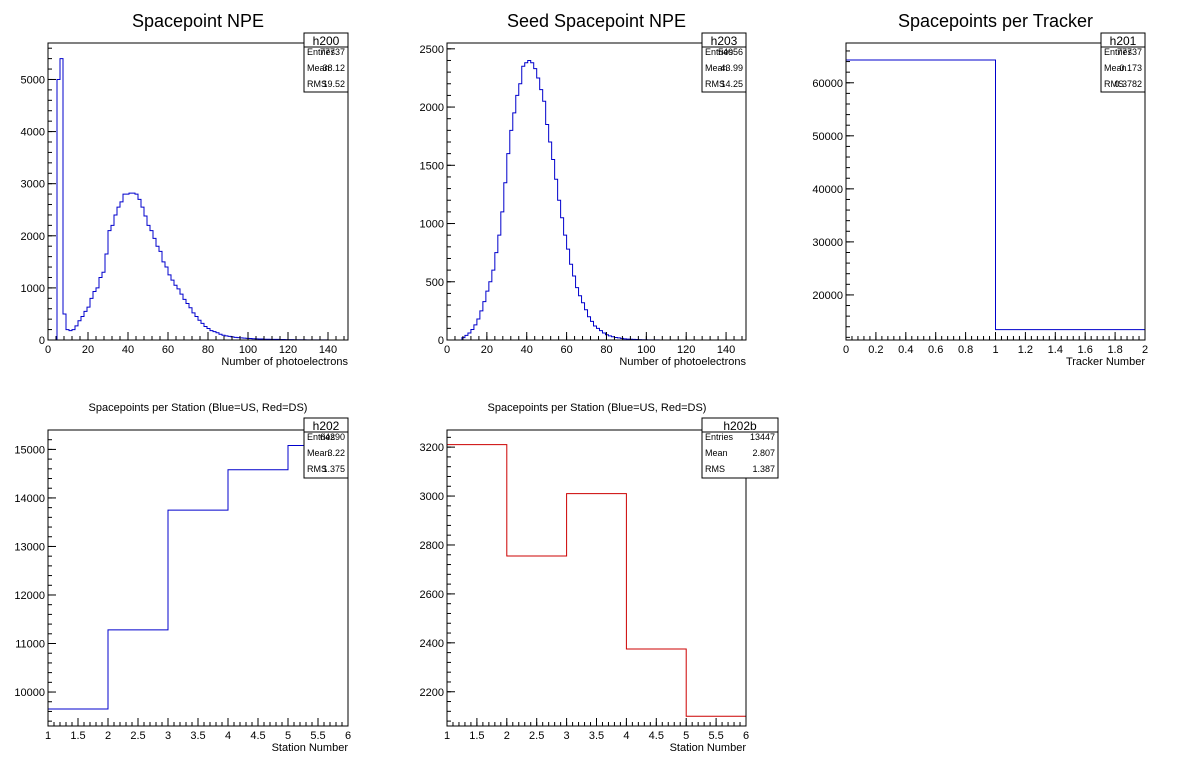 The width and height of the screenshot is (1196, 772). What do you see at coordinates (29, 499) in the screenshot?
I see `y-tick-label: 14000` at bounding box center [29, 499].